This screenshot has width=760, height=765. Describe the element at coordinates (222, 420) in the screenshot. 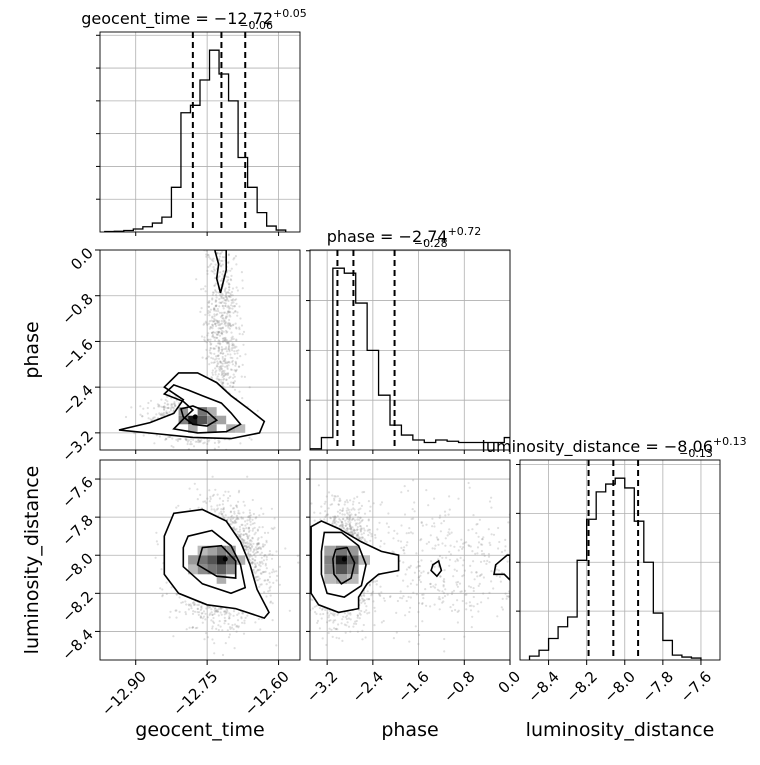

I see `density-cell` at that location.